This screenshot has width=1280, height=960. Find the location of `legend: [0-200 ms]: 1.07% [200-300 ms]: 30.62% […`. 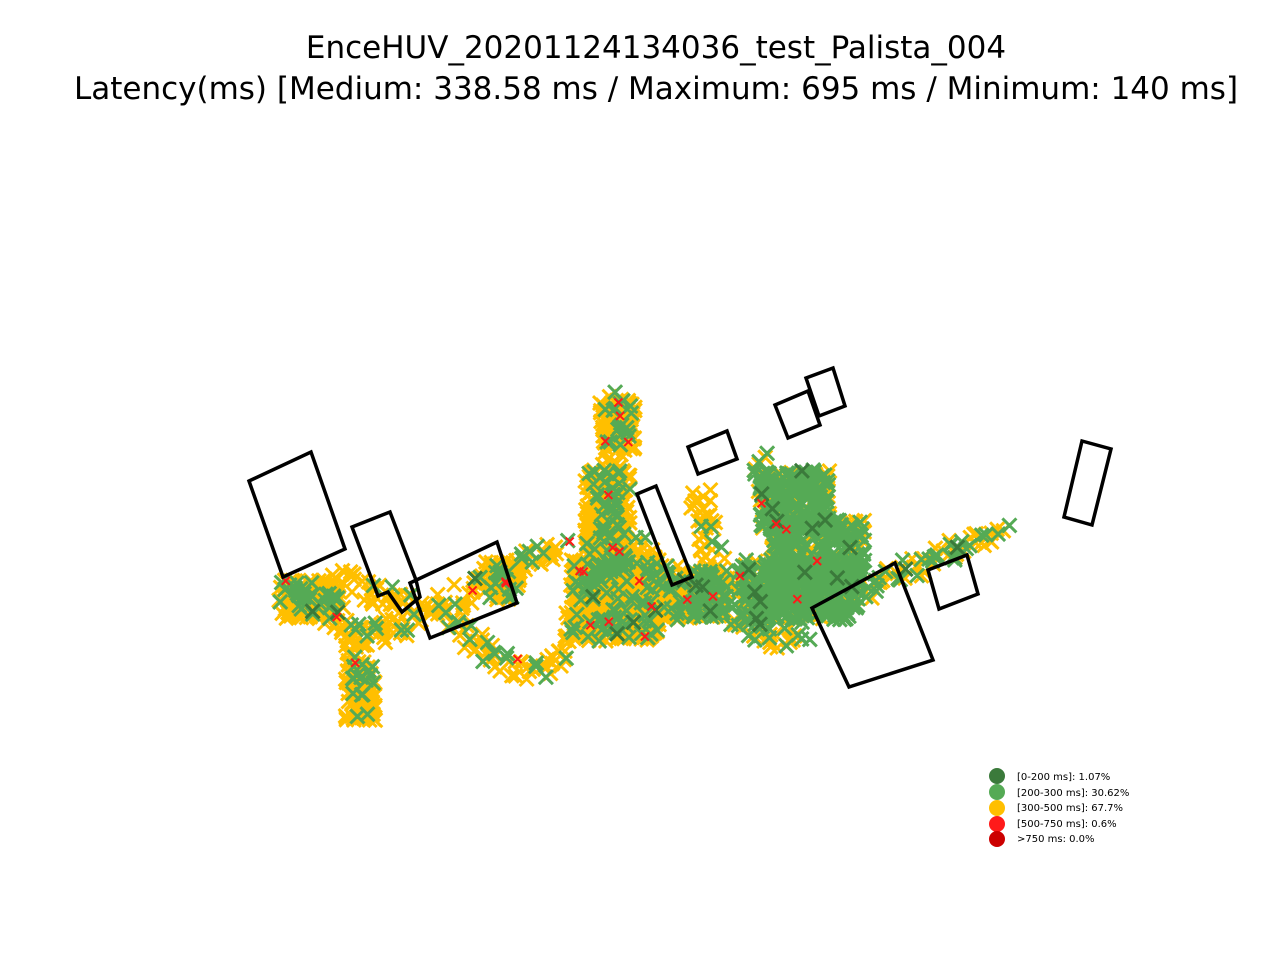

legend: [0-200 ms]: 1.07% [200-300 ms]: 30.62% [… is located at coordinates (1059, 807).